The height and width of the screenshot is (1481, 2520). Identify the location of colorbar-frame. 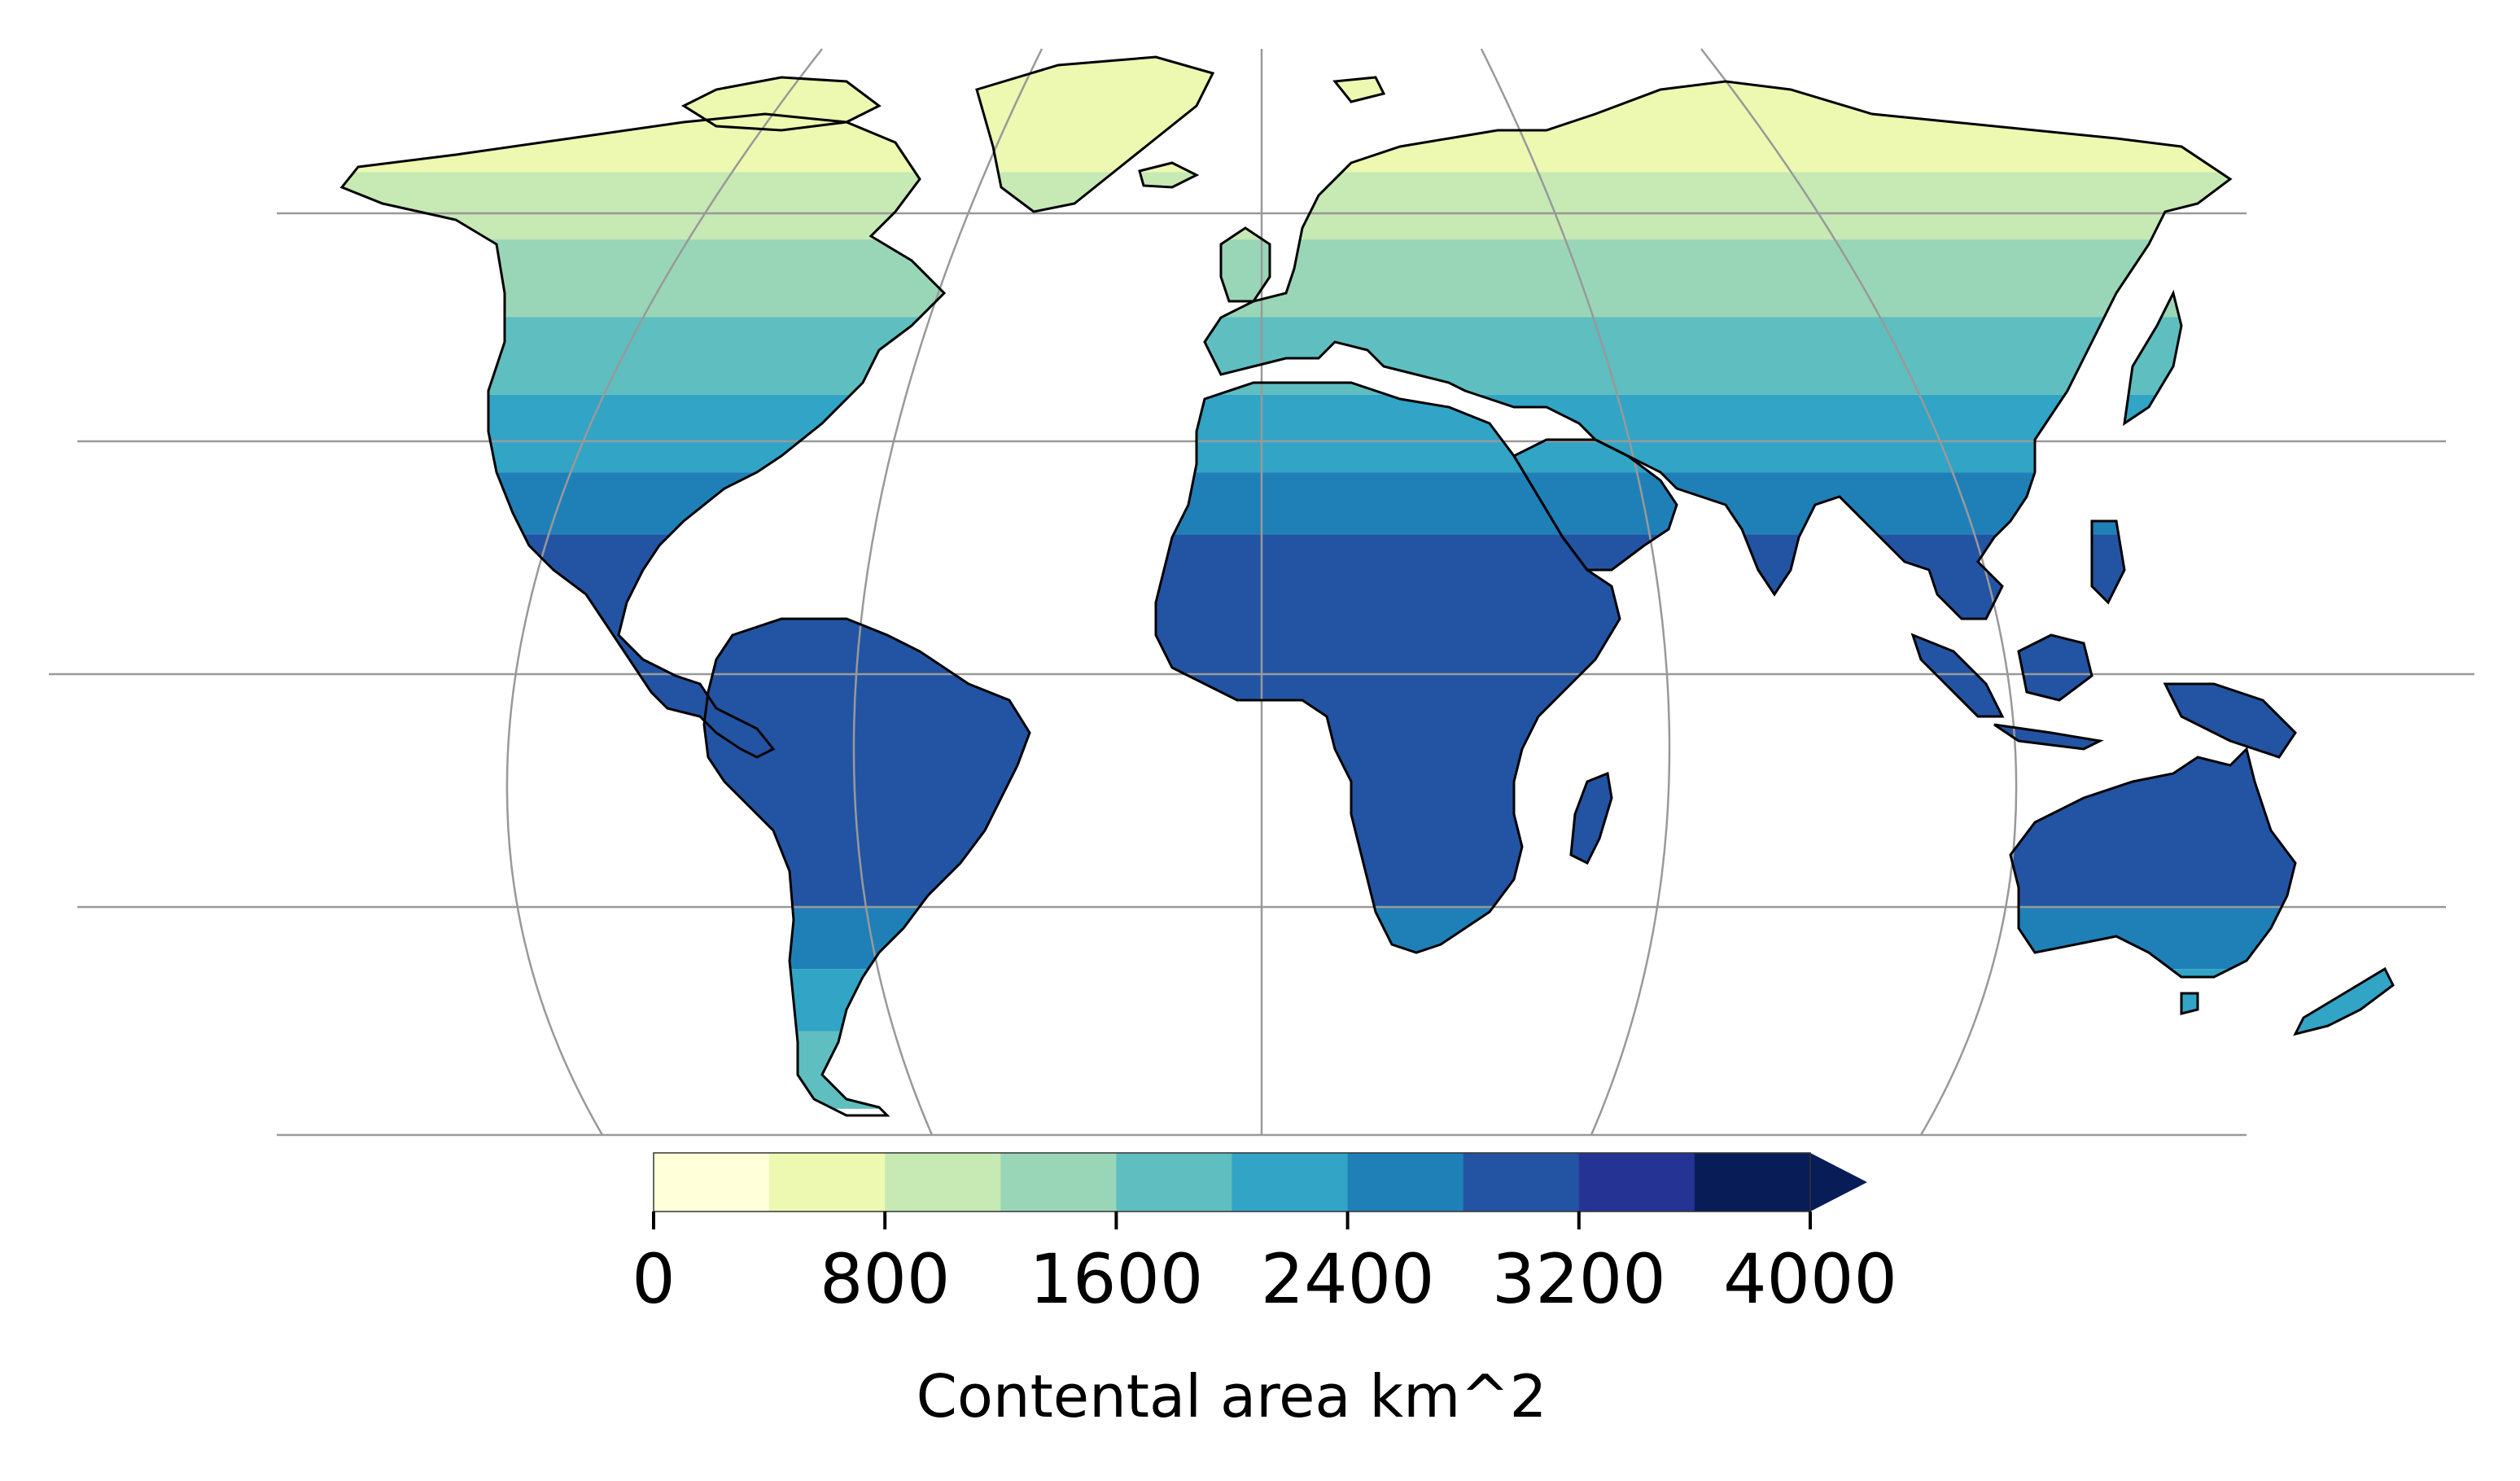
(1232, 1182).